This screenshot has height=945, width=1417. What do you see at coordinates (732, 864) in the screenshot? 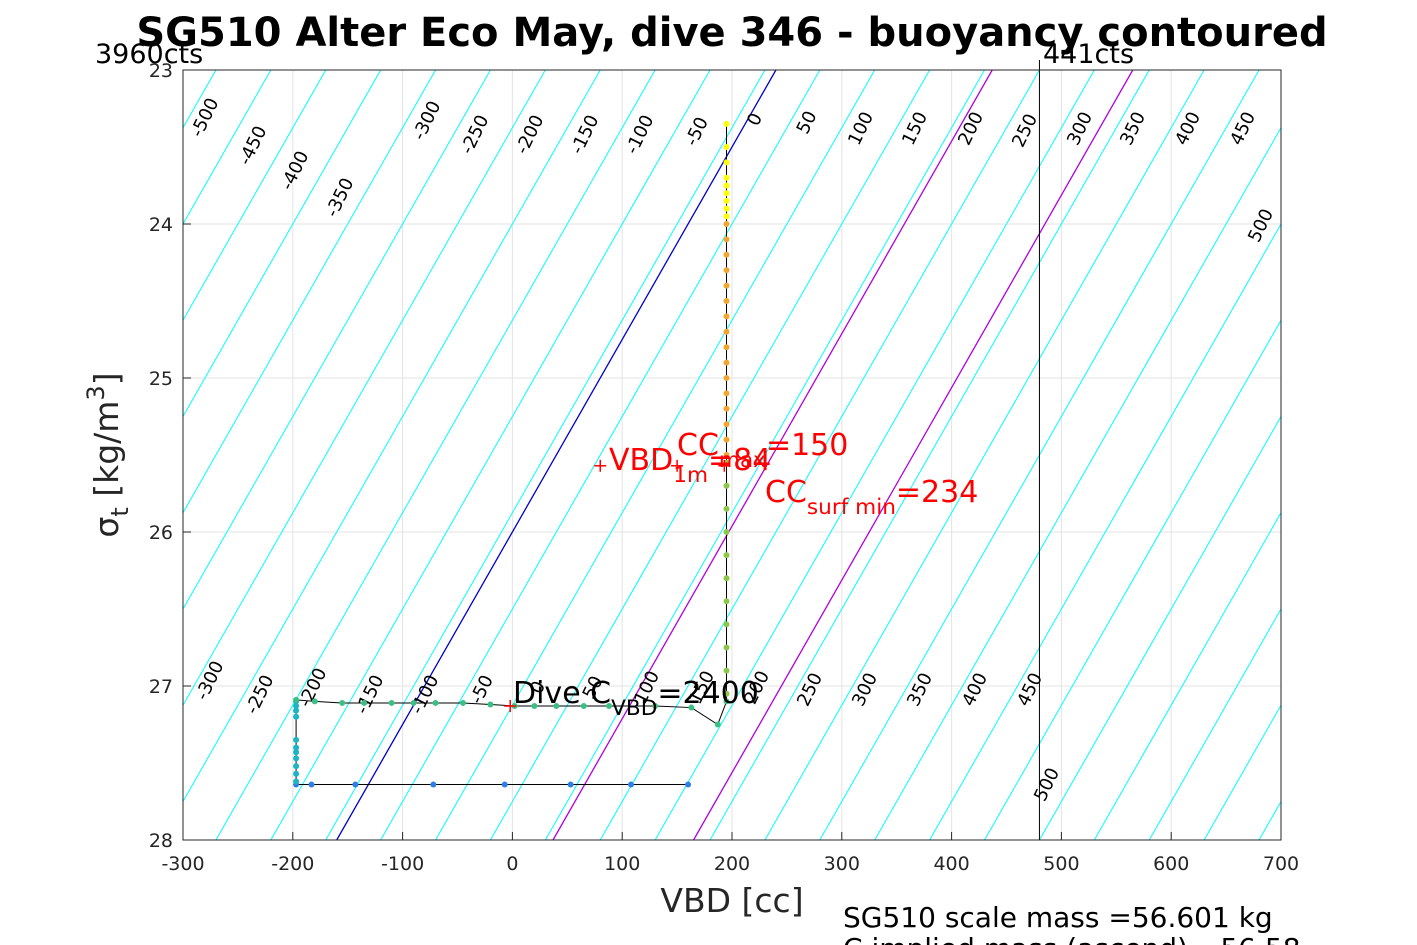
I see `x-tick-label: 200` at bounding box center [732, 864].